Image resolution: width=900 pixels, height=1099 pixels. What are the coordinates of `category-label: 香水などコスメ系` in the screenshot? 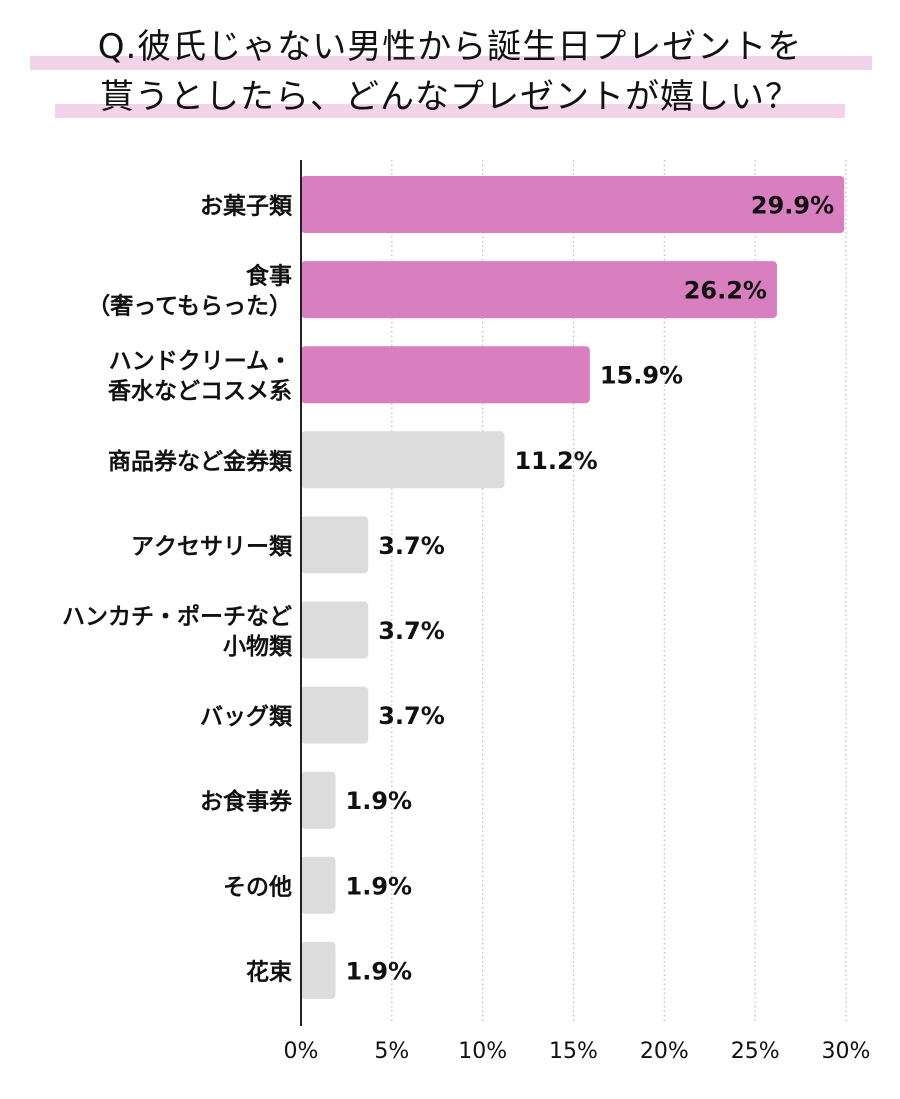 It's located at (200, 392).